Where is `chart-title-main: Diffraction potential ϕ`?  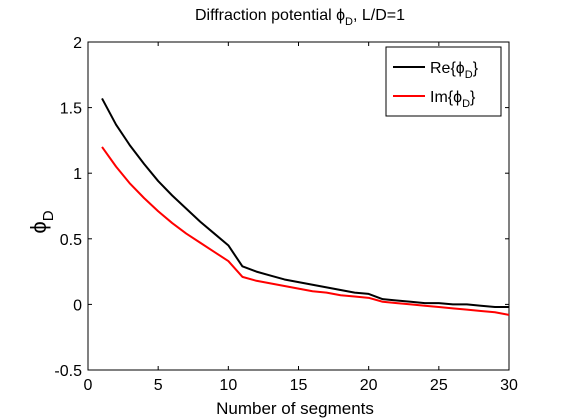 chart-title-main: Diffraction potential ϕ is located at coordinates (270, 15).